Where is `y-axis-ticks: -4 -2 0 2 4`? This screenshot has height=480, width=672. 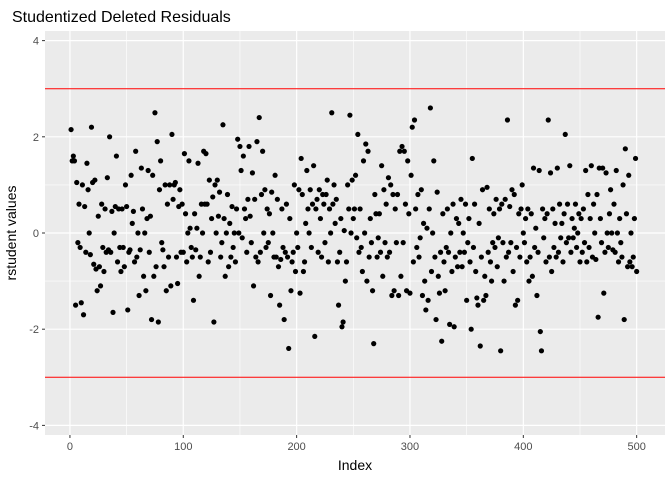
y-axis-ticks: -4 -2 0 2 4 is located at coordinates (37, 234).